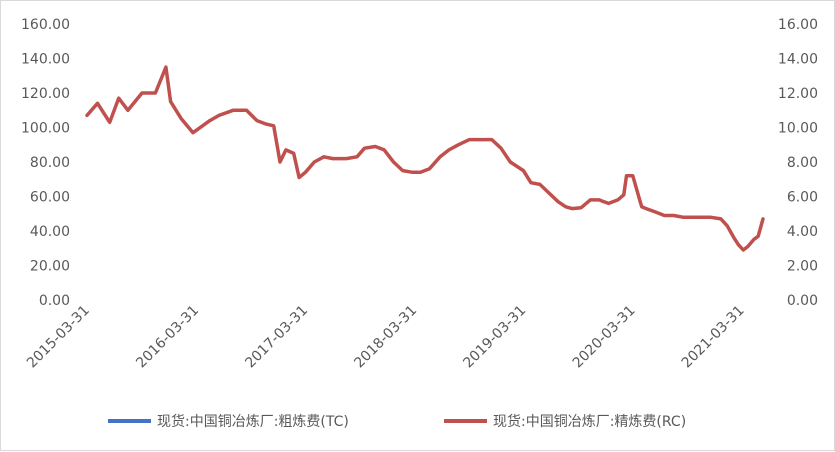 This screenshot has height=452, width=835. What do you see at coordinates (494, 337) in the screenshot?
I see `x-tick-label: 2019-03-31` at bounding box center [494, 337].